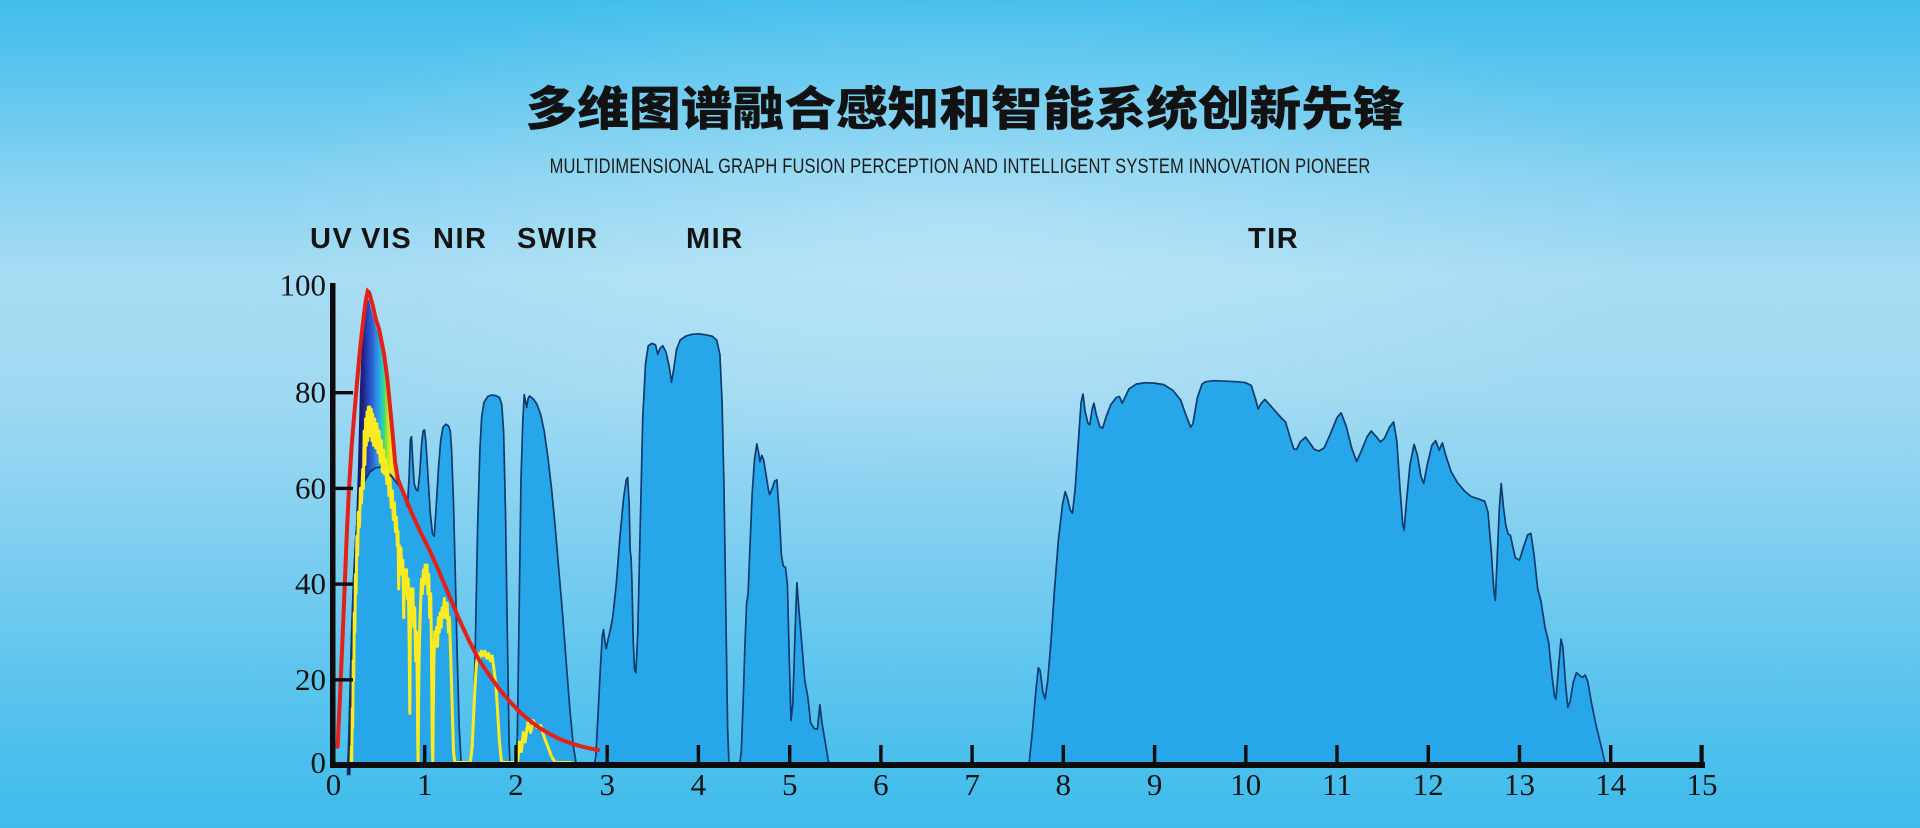  Describe the element at coordinates (972, 784) in the screenshot. I see `svg-text: 7` at that location.